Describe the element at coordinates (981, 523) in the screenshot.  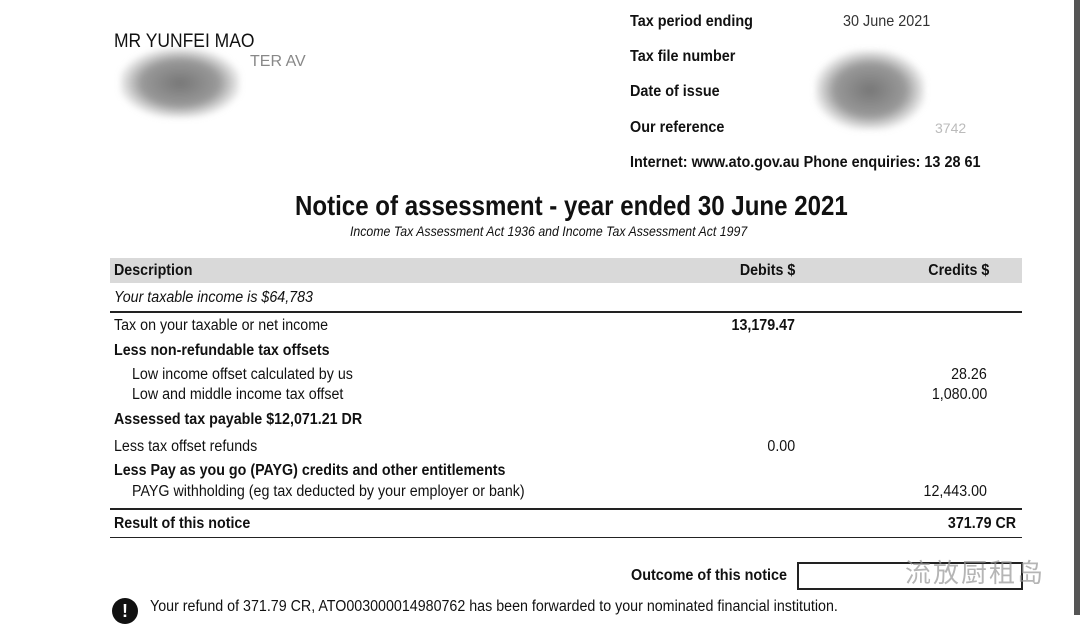
I see `result-value: 371.79 CR` at that location.